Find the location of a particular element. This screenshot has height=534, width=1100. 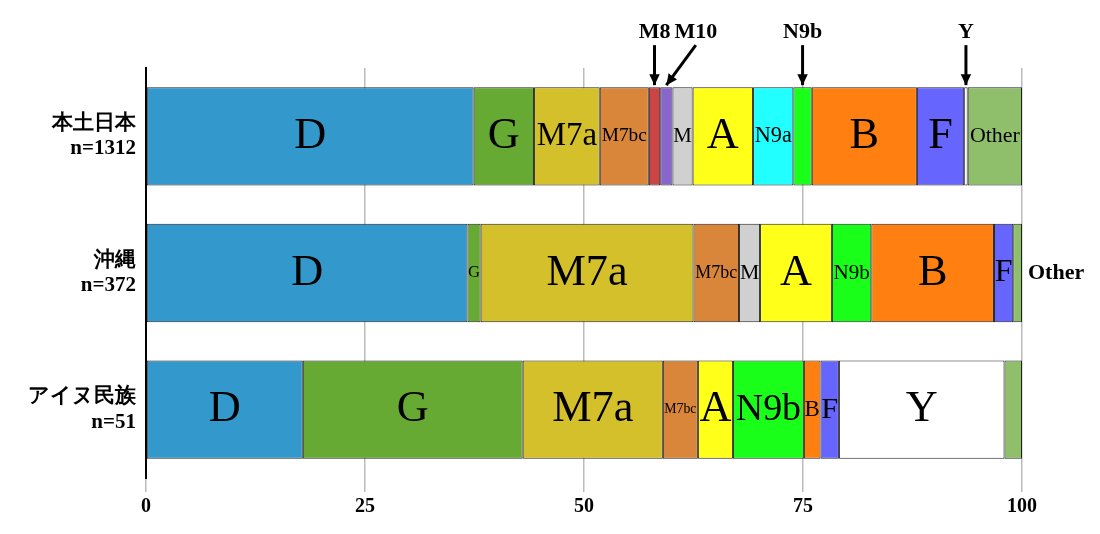

text: Other is located at coordinates (1056, 271).